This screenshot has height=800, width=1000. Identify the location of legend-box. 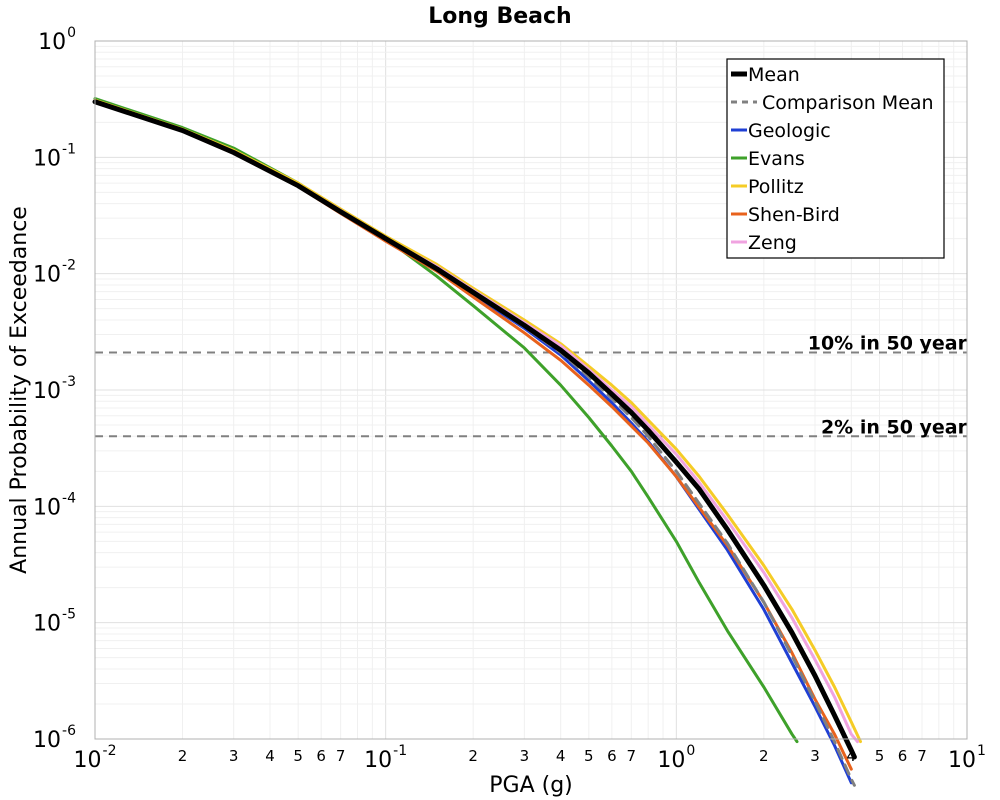
(835, 158).